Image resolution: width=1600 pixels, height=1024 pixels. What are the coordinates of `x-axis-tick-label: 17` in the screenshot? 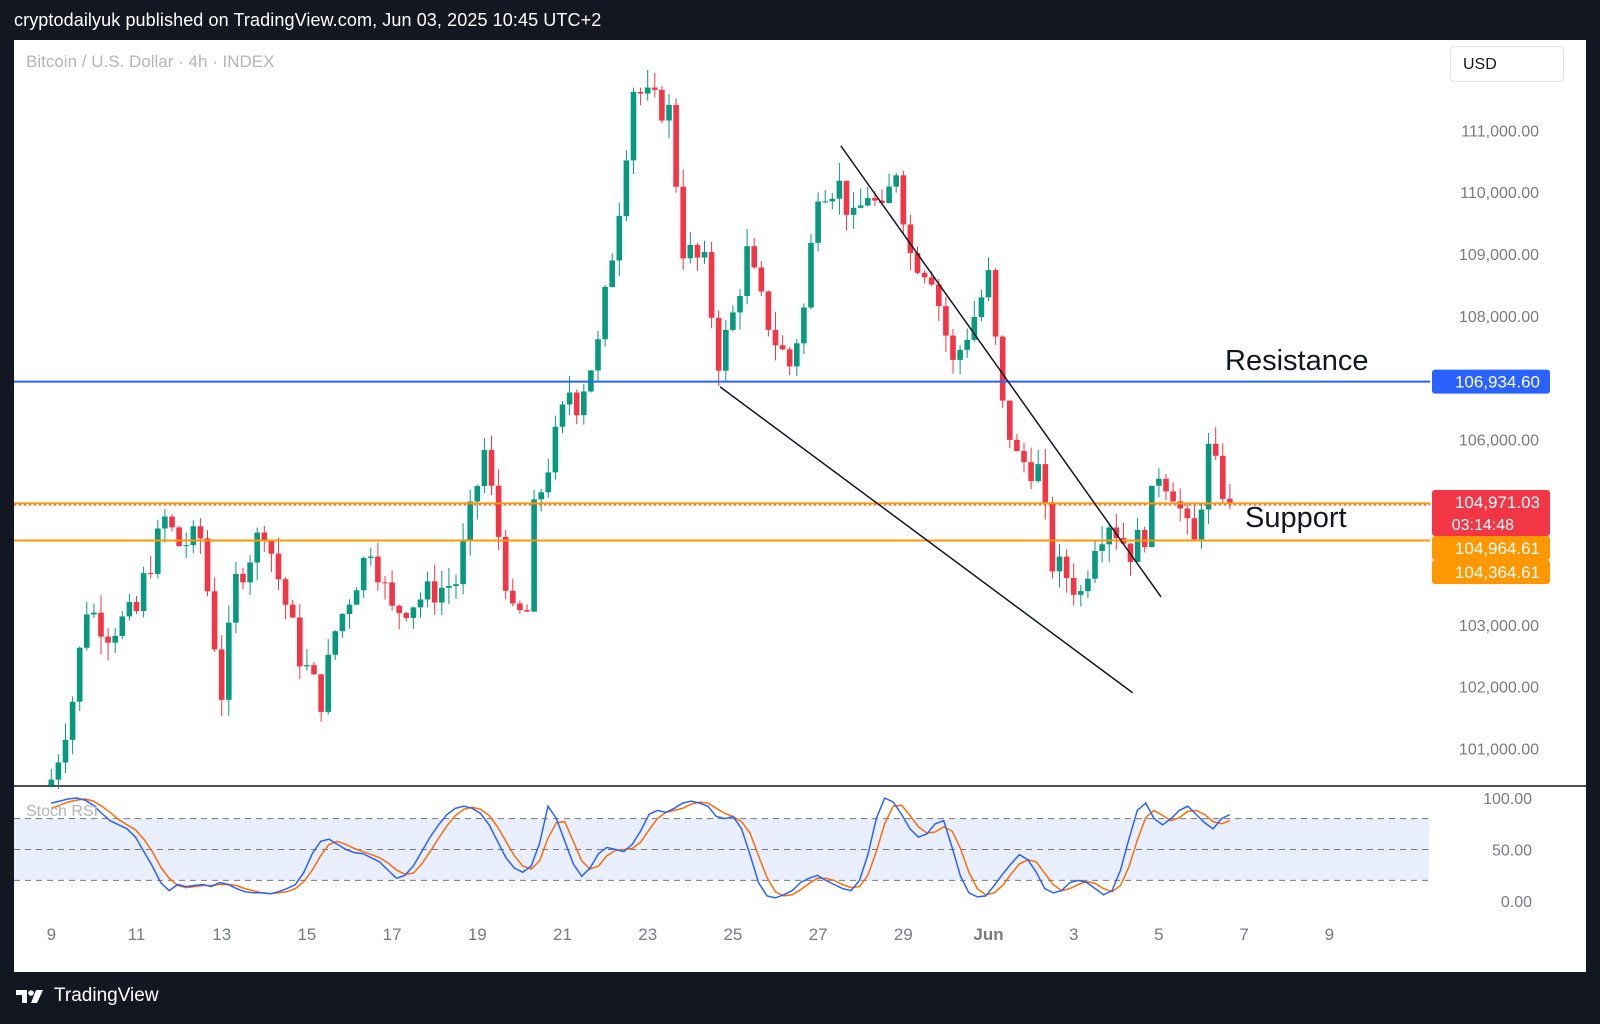 It's located at (392, 934).